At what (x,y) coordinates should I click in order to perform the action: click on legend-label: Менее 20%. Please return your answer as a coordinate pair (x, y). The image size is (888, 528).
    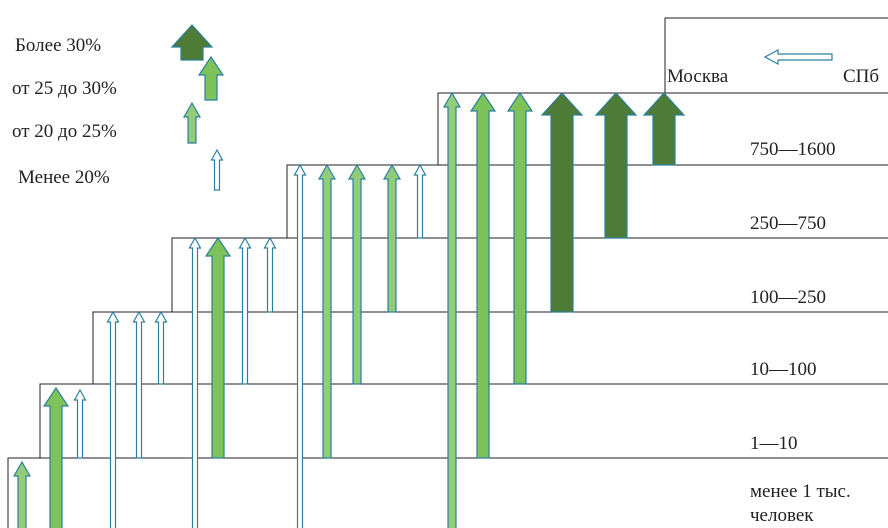
    Looking at the image, I should click on (64, 177).